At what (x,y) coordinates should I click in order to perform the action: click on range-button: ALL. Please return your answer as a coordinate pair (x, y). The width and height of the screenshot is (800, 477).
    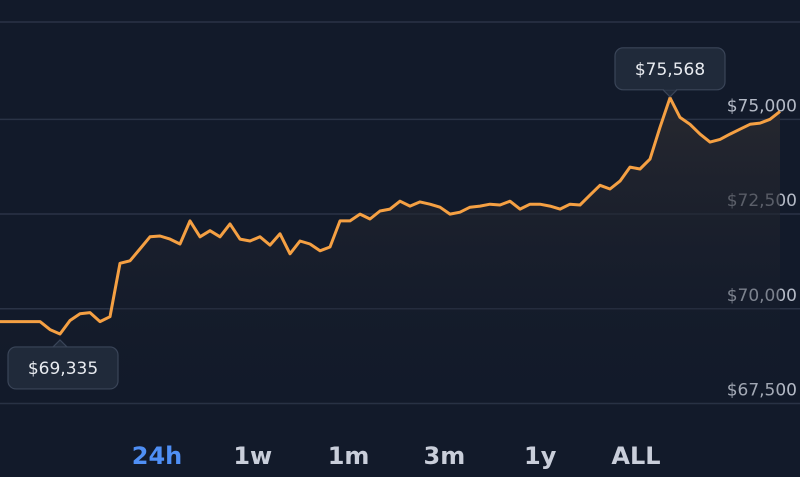
    Looking at the image, I should click on (635, 456).